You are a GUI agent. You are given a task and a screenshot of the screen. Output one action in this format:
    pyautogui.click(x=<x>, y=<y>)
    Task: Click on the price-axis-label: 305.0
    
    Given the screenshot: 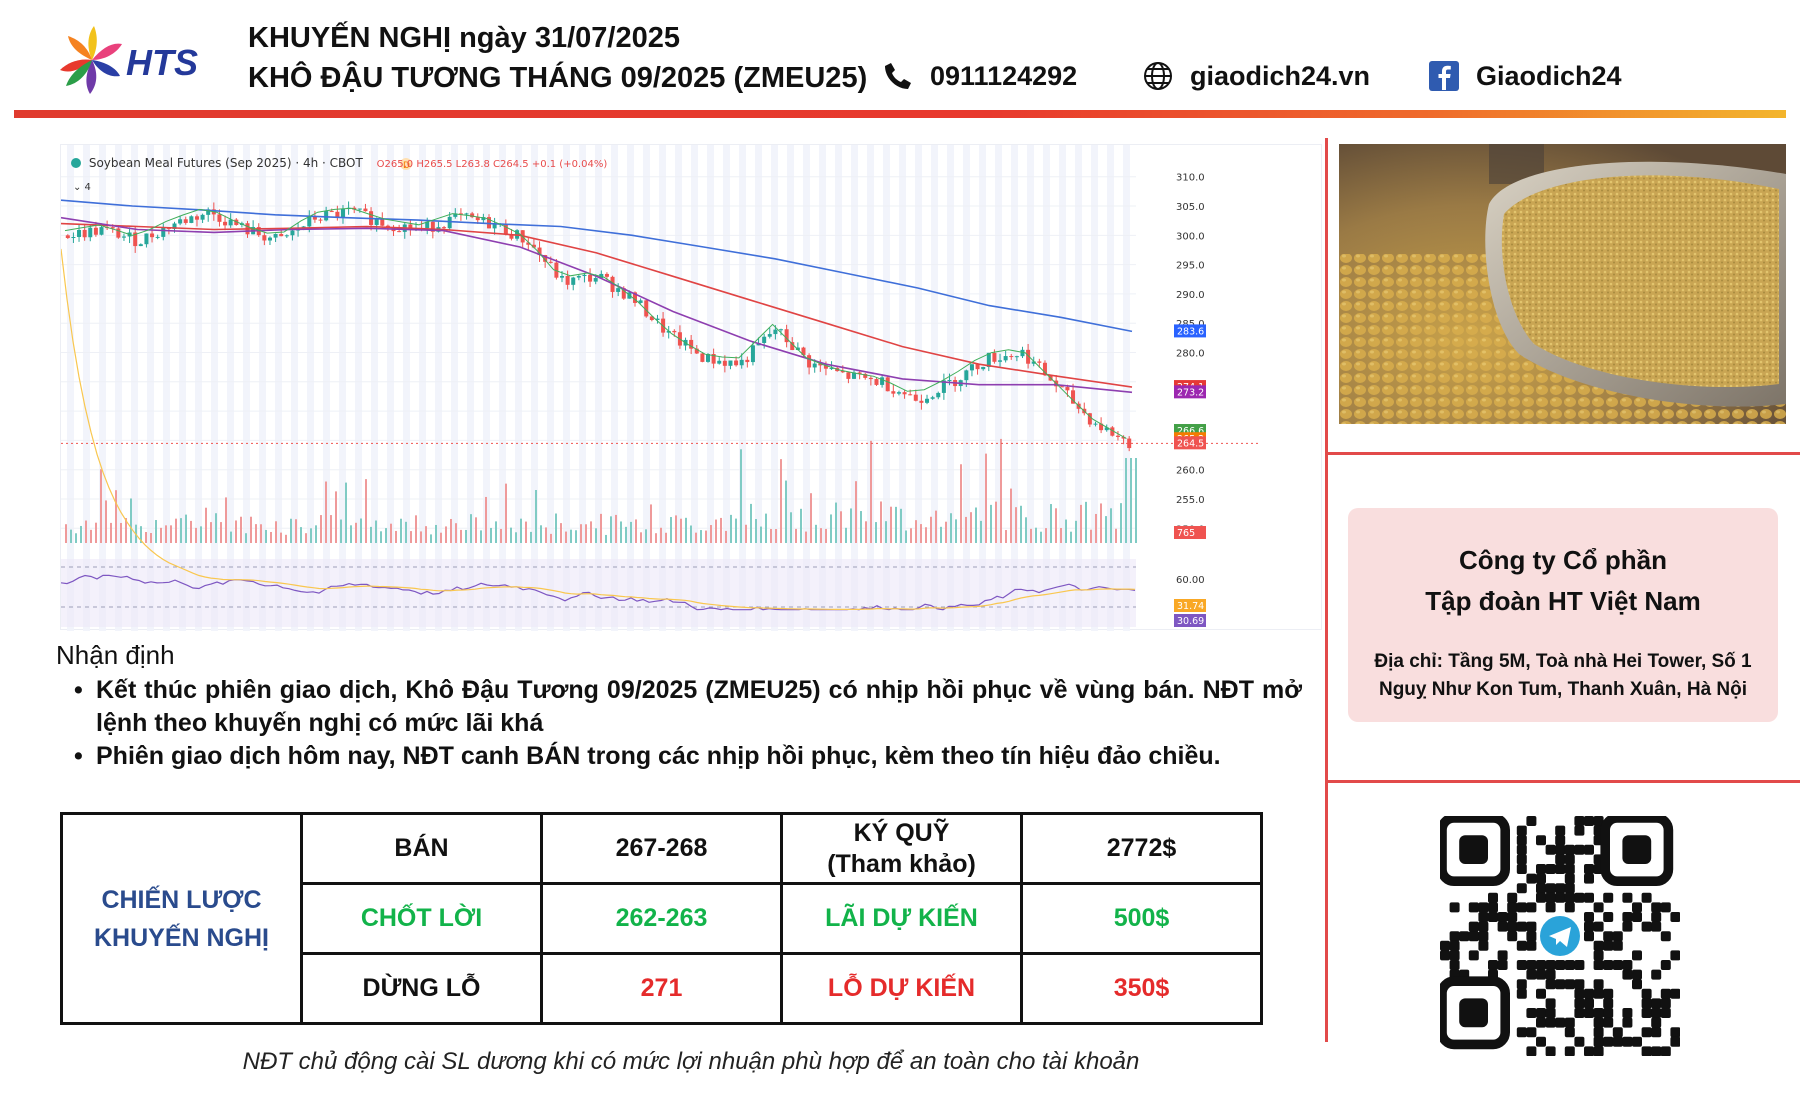 What is the action you would take?
    pyautogui.click(x=1190, y=207)
    